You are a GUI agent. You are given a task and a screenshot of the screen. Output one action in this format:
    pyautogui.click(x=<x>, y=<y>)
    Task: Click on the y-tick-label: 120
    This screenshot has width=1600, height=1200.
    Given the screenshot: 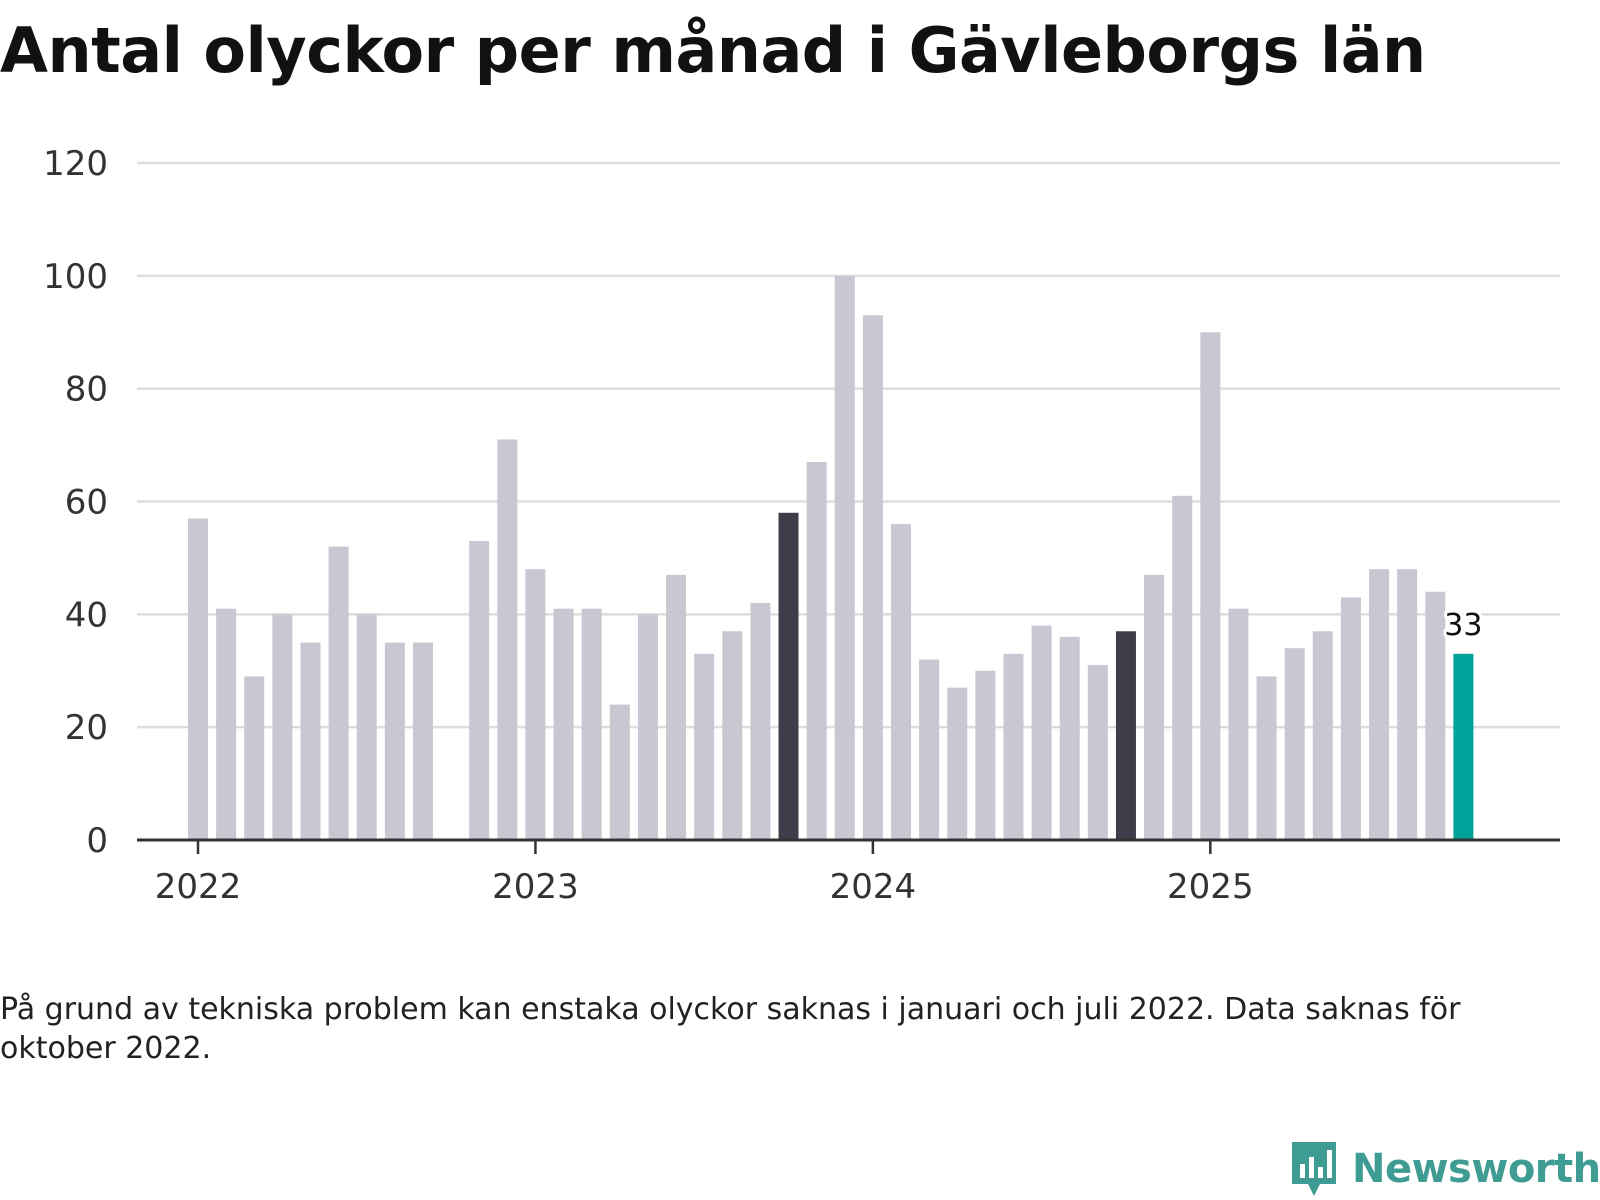 What is the action you would take?
    pyautogui.click(x=75, y=164)
    